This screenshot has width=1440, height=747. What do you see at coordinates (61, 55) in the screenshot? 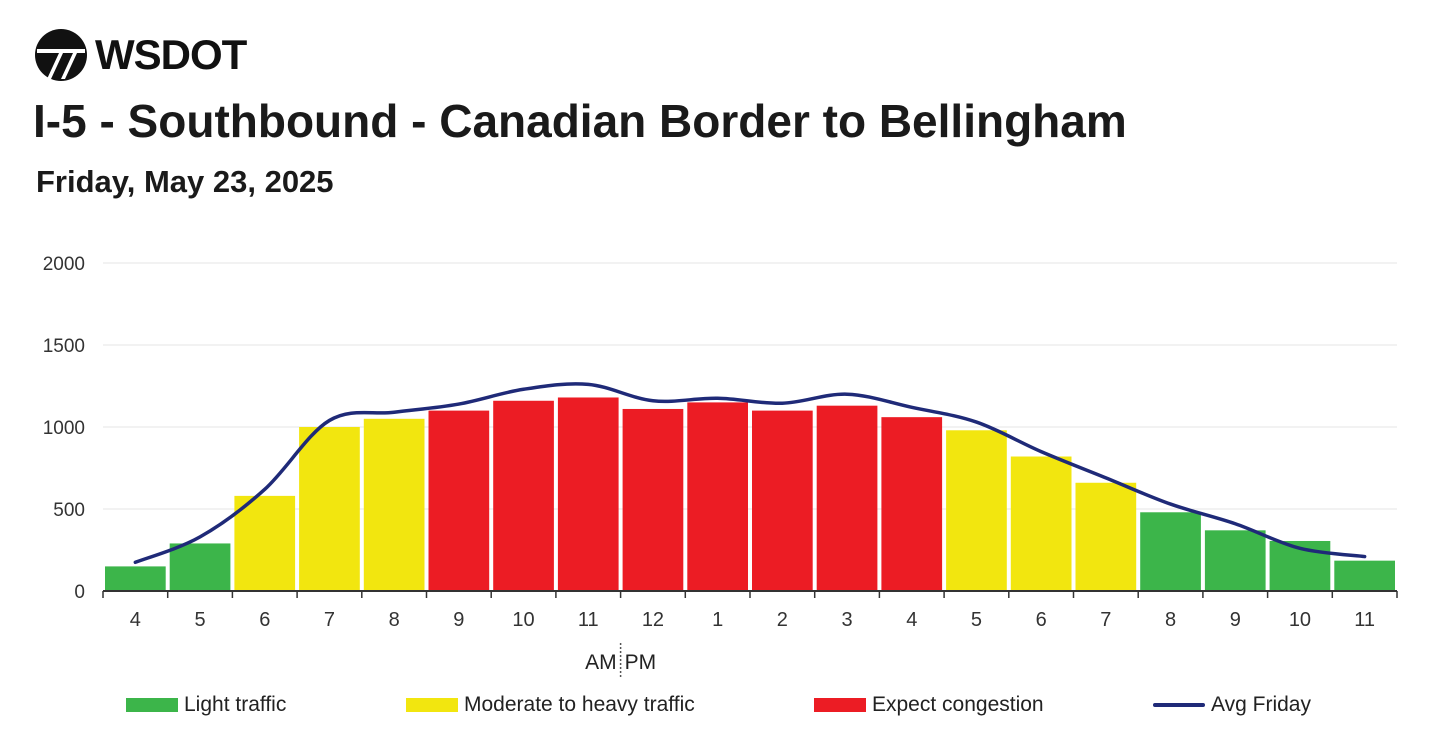
I see `wsdot-logo-icon` at bounding box center [61, 55].